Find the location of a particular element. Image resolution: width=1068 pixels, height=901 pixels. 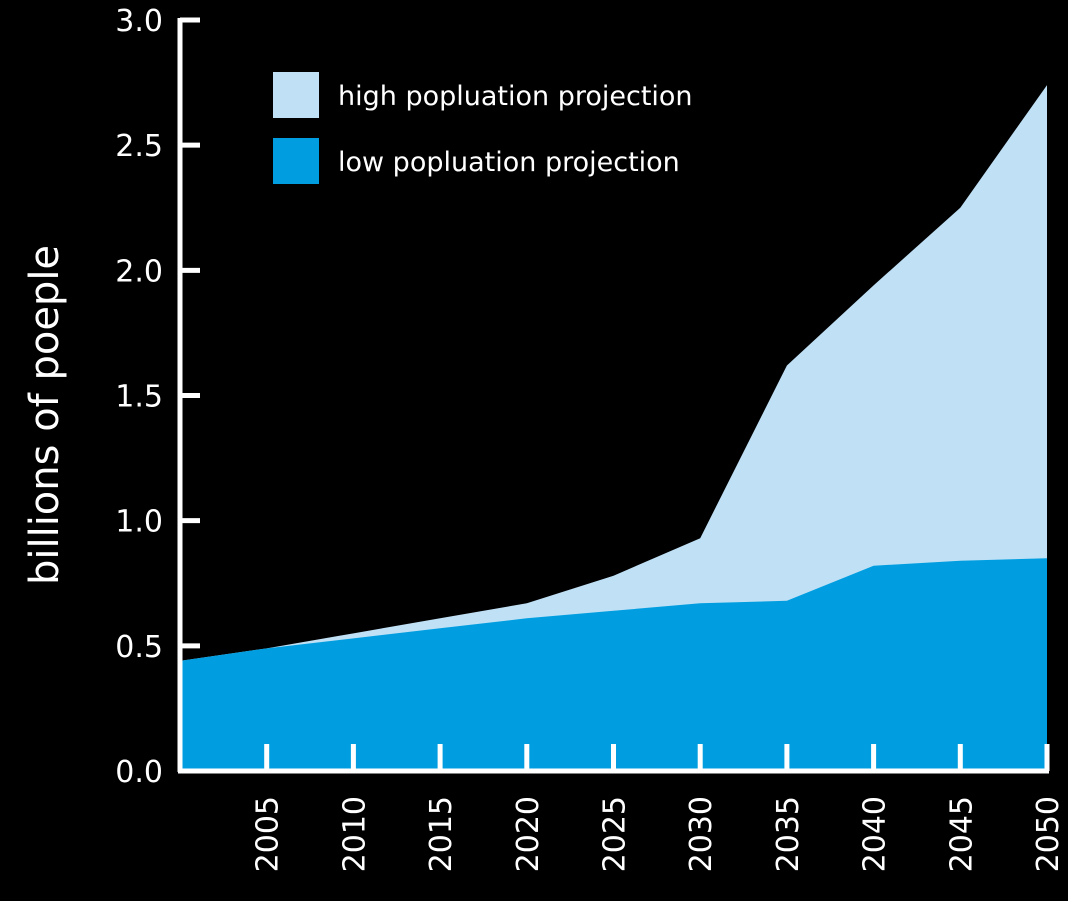

y-tick-label: 3.0 is located at coordinates (139, 21).